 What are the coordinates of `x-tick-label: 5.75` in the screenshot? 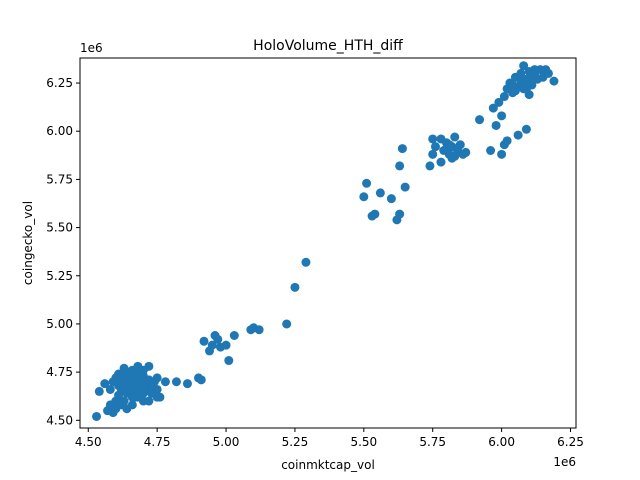 It's located at (432, 442).